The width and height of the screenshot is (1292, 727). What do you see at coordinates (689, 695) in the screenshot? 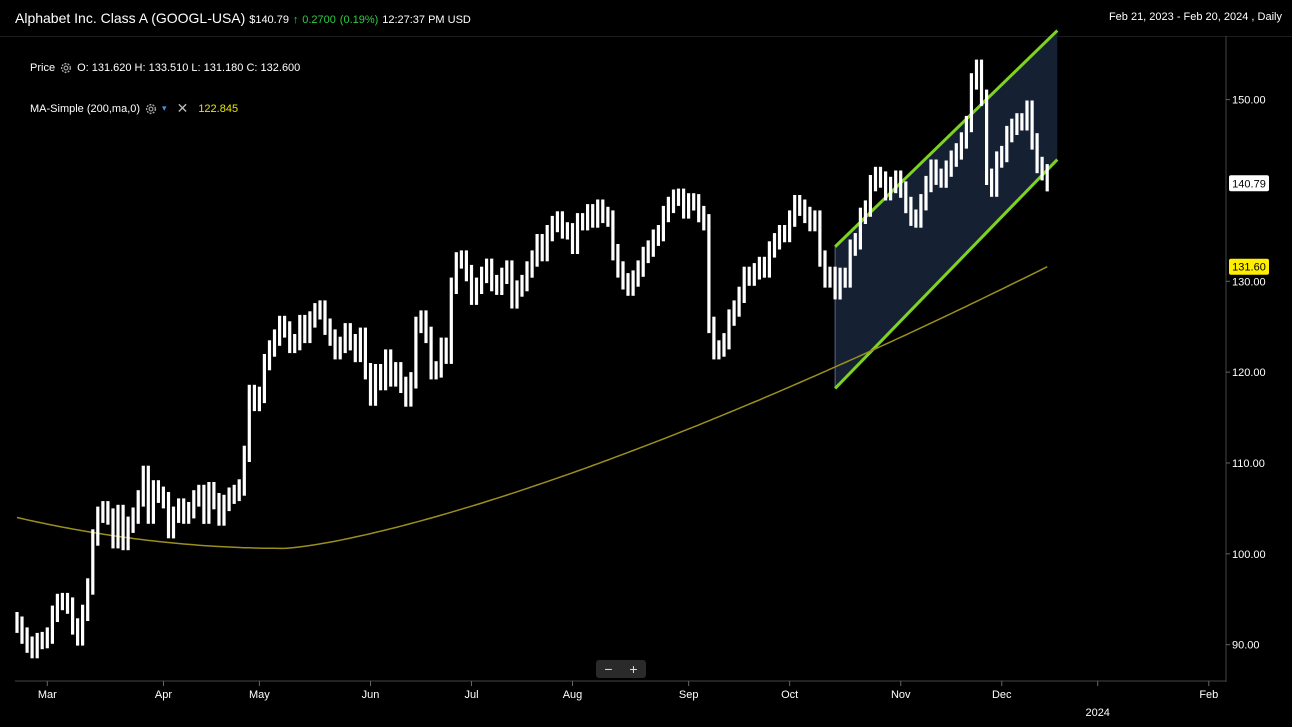
I see `x-tick-label: Sep` at bounding box center [689, 695].